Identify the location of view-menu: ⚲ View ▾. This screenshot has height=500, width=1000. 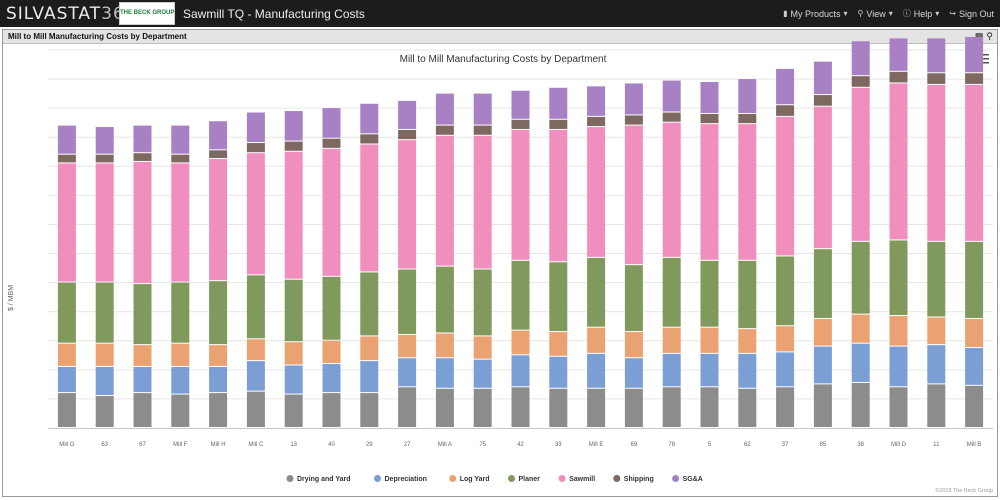
(875, 13).